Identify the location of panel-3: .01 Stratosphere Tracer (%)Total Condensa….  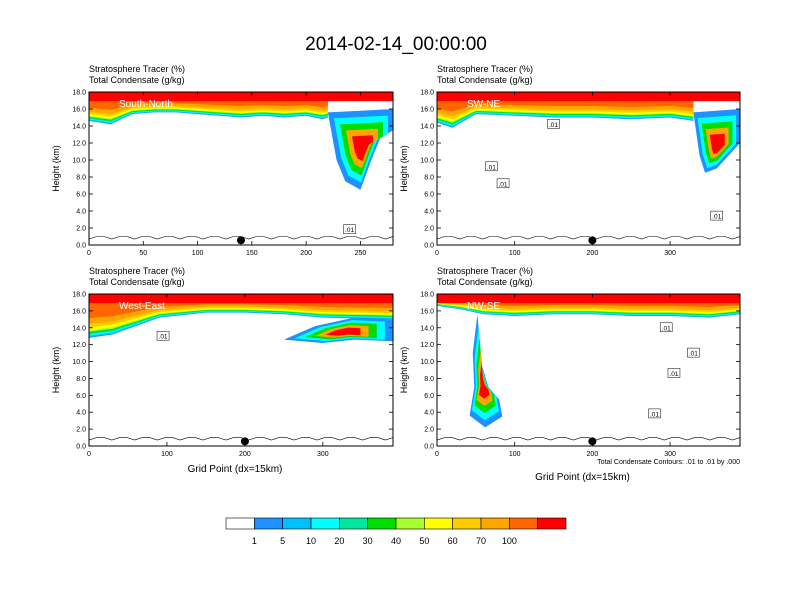
(222, 370).